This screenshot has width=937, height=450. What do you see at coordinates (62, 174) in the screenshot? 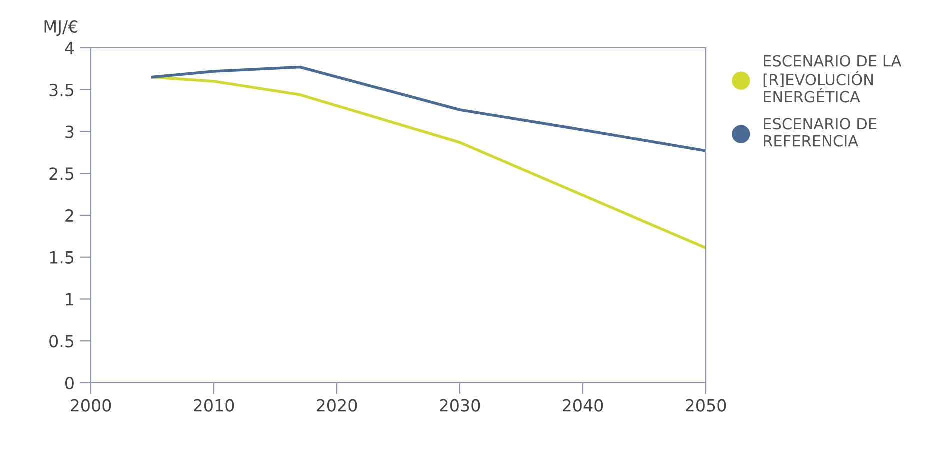
I see `y-tick-label: 2.5` at bounding box center [62, 174].